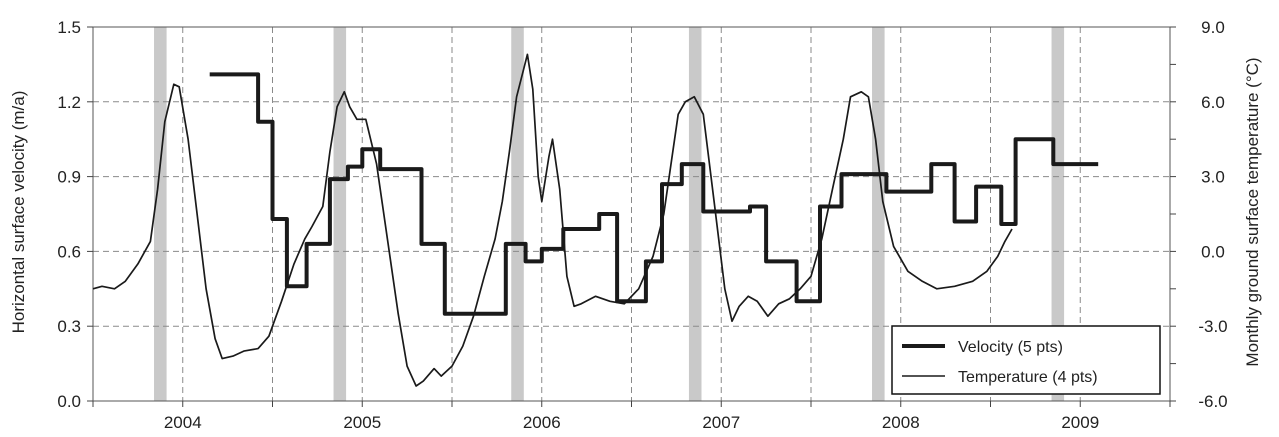 The width and height of the screenshot is (1279, 437). What do you see at coordinates (721, 422) in the screenshot?
I see `x-tick-label: 2007` at bounding box center [721, 422].